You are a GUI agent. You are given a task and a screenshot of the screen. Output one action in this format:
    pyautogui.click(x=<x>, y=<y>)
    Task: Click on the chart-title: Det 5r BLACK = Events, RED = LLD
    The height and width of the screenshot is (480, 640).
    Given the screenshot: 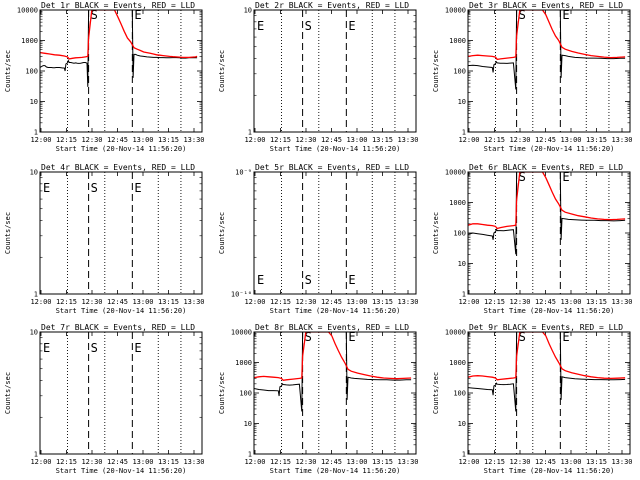 What is the action you would take?
    pyautogui.click(x=332, y=167)
    